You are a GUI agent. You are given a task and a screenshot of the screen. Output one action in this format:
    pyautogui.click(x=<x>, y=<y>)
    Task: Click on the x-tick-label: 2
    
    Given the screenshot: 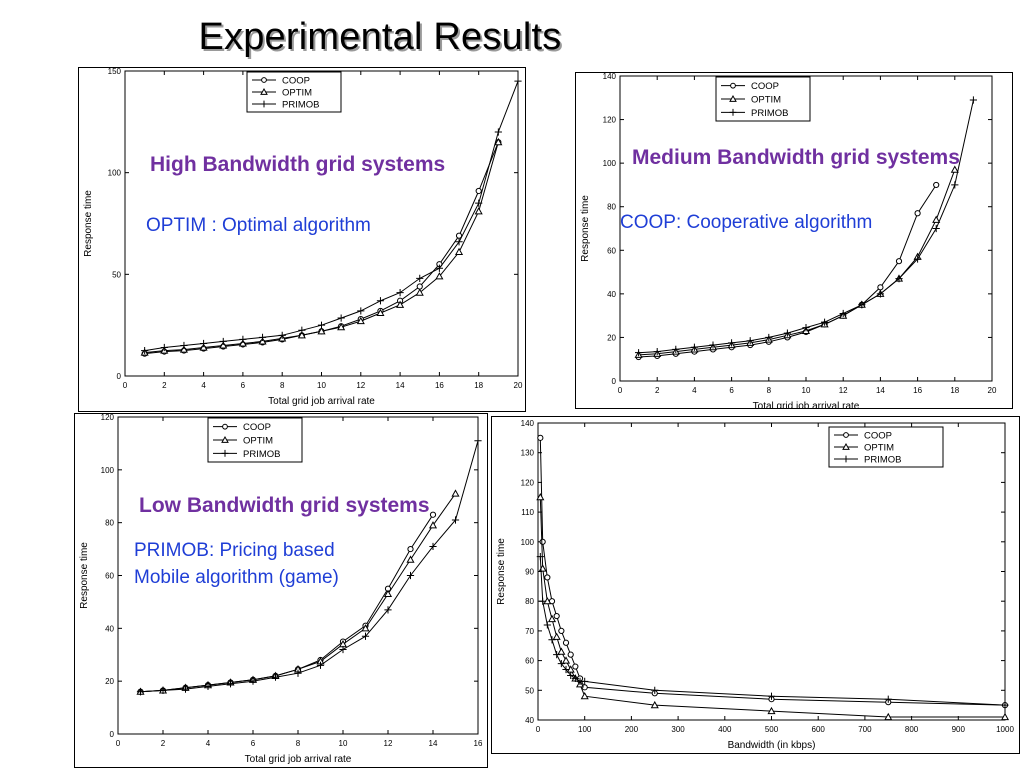 What is the action you would take?
    pyautogui.click(x=657, y=390)
    